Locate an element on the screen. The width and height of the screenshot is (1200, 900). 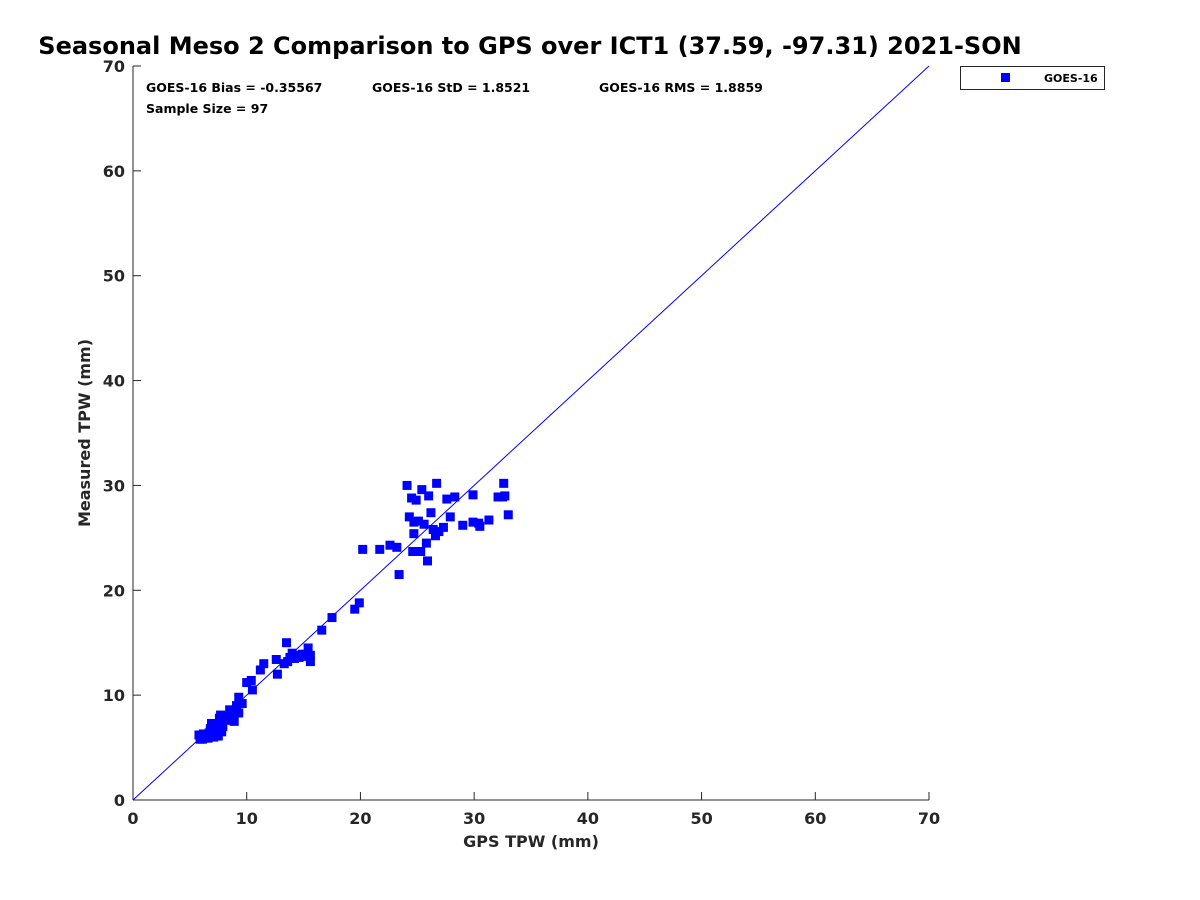
rms-stat: GOES-16 RMS = 1.8859 is located at coordinates (681, 87).